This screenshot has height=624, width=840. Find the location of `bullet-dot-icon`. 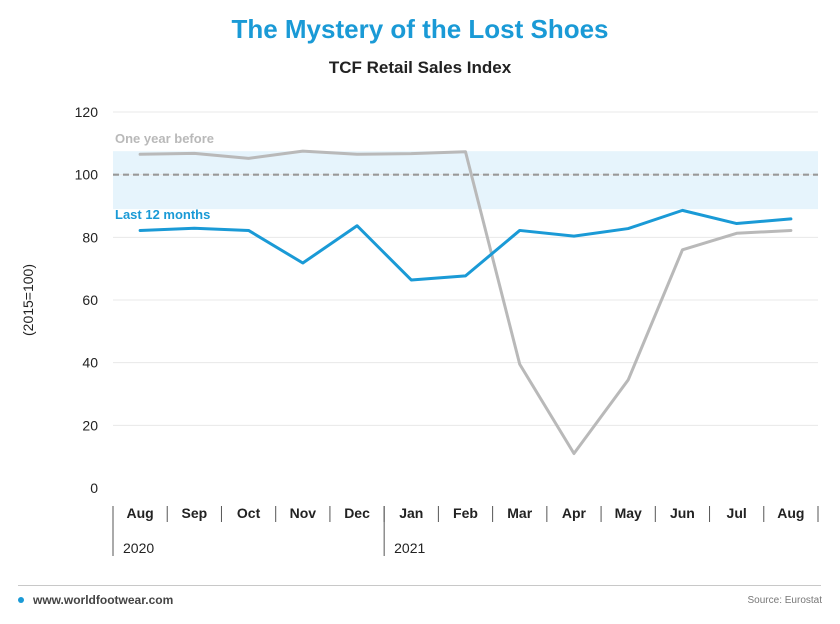

bullet-dot-icon is located at coordinates (21, 600).